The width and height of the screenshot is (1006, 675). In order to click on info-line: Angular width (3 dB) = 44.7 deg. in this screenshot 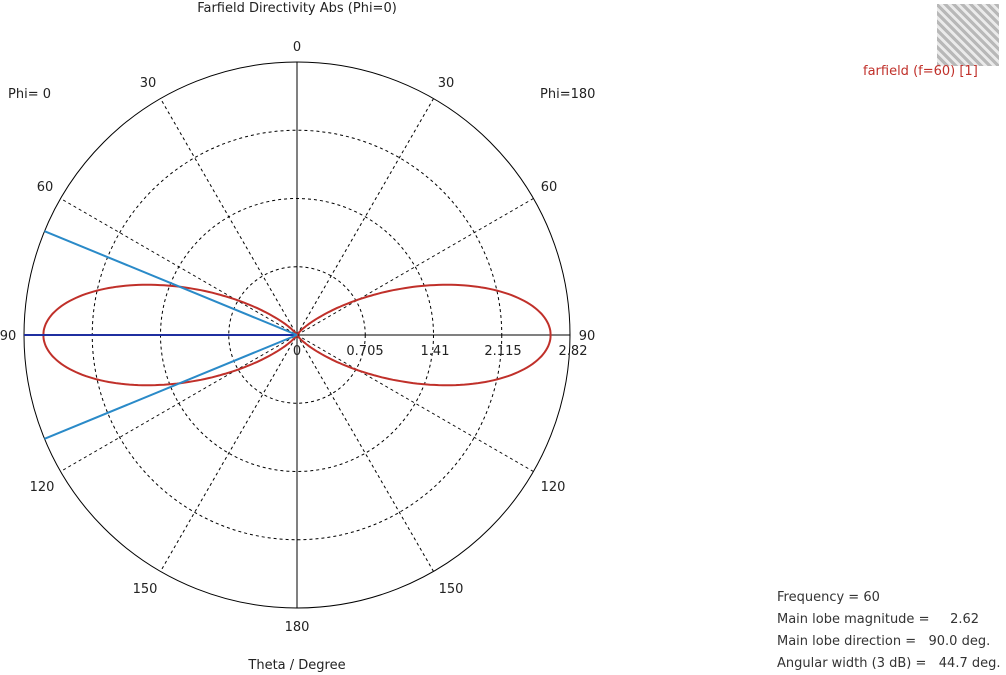, I will do `click(889, 663)`.